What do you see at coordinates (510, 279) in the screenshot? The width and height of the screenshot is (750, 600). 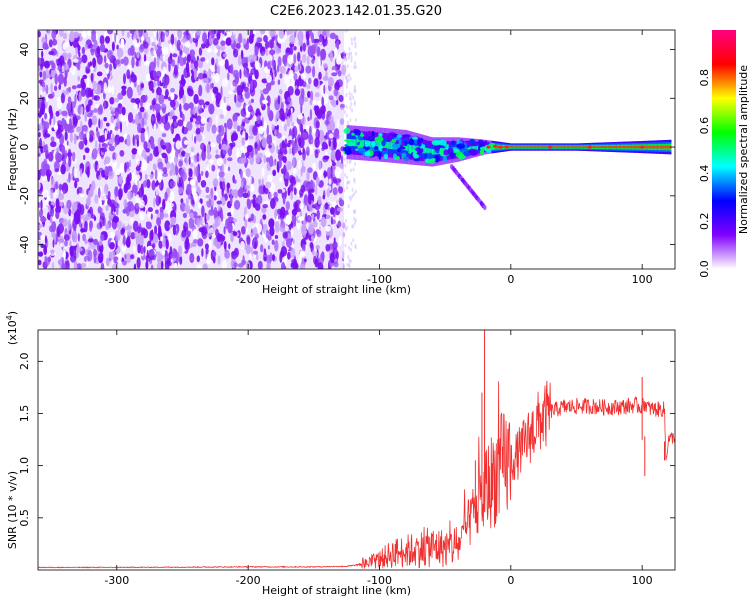 I see `spectrogram-x-tick-label: 0` at bounding box center [510, 279].